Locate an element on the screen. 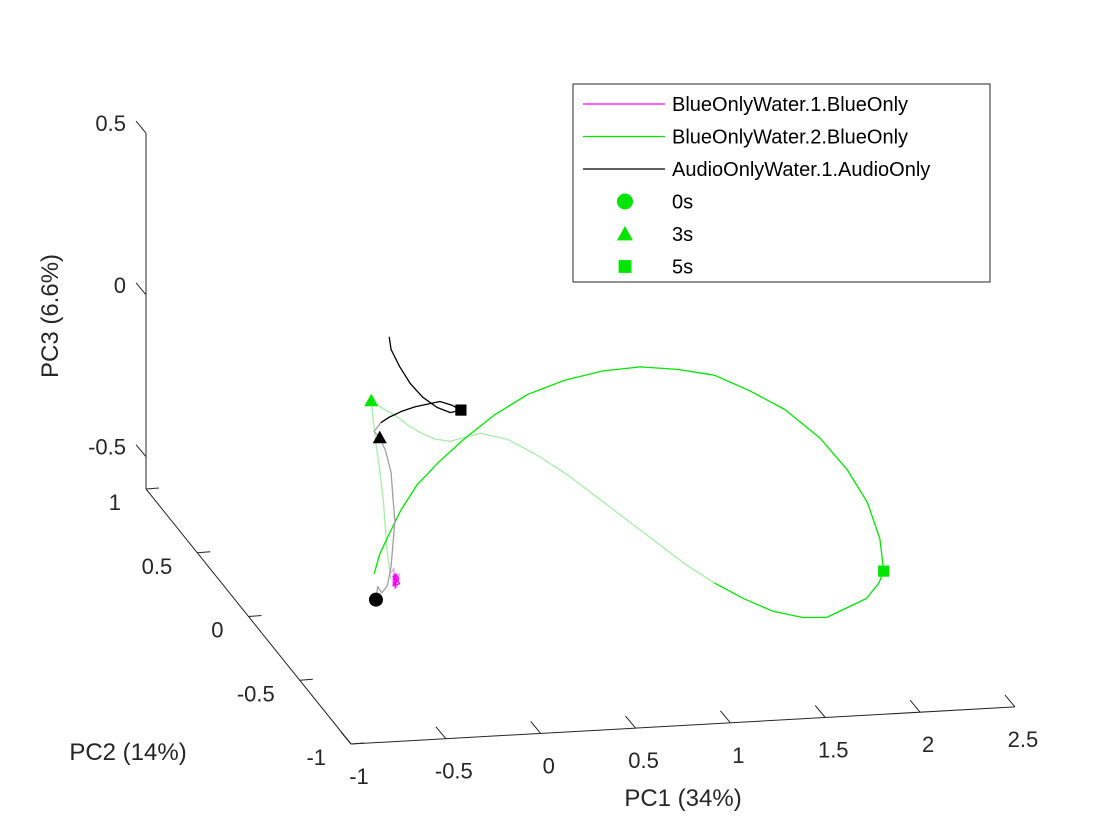  y-tick-label: 0.5 is located at coordinates (157, 566).